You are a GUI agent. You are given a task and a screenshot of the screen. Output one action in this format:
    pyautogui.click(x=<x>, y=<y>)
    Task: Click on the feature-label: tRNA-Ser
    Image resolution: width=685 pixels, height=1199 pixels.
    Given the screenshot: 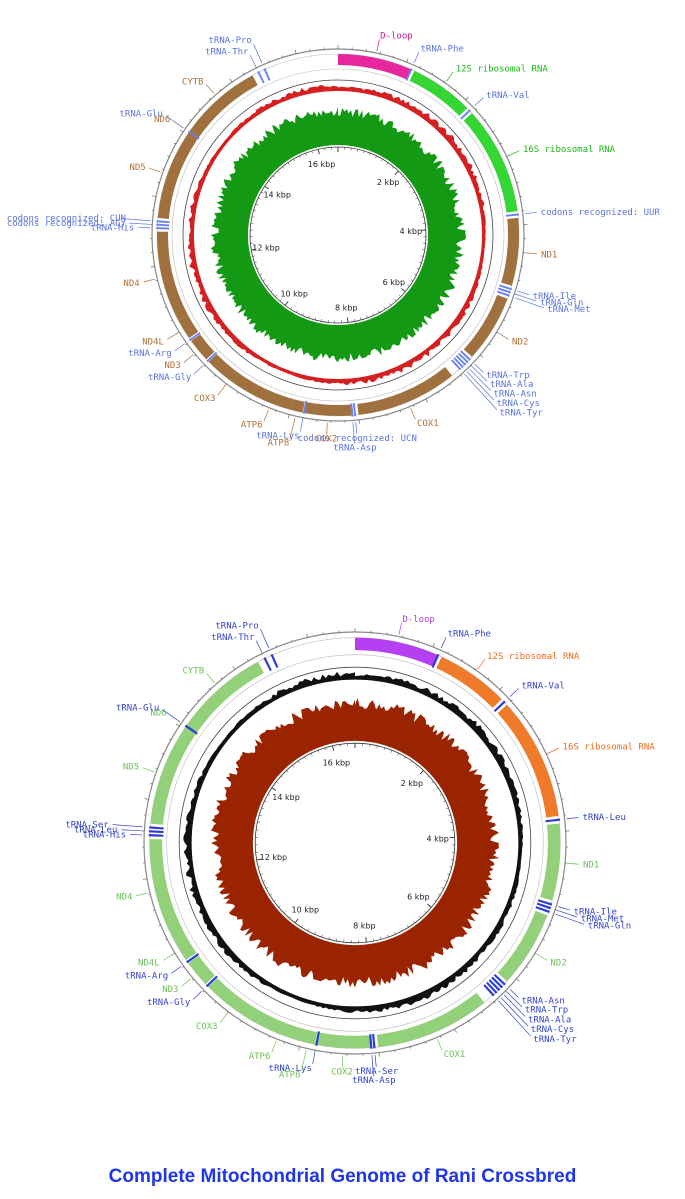 What is the action you would take?
    pyautogui.click(x=87, y=825)
    